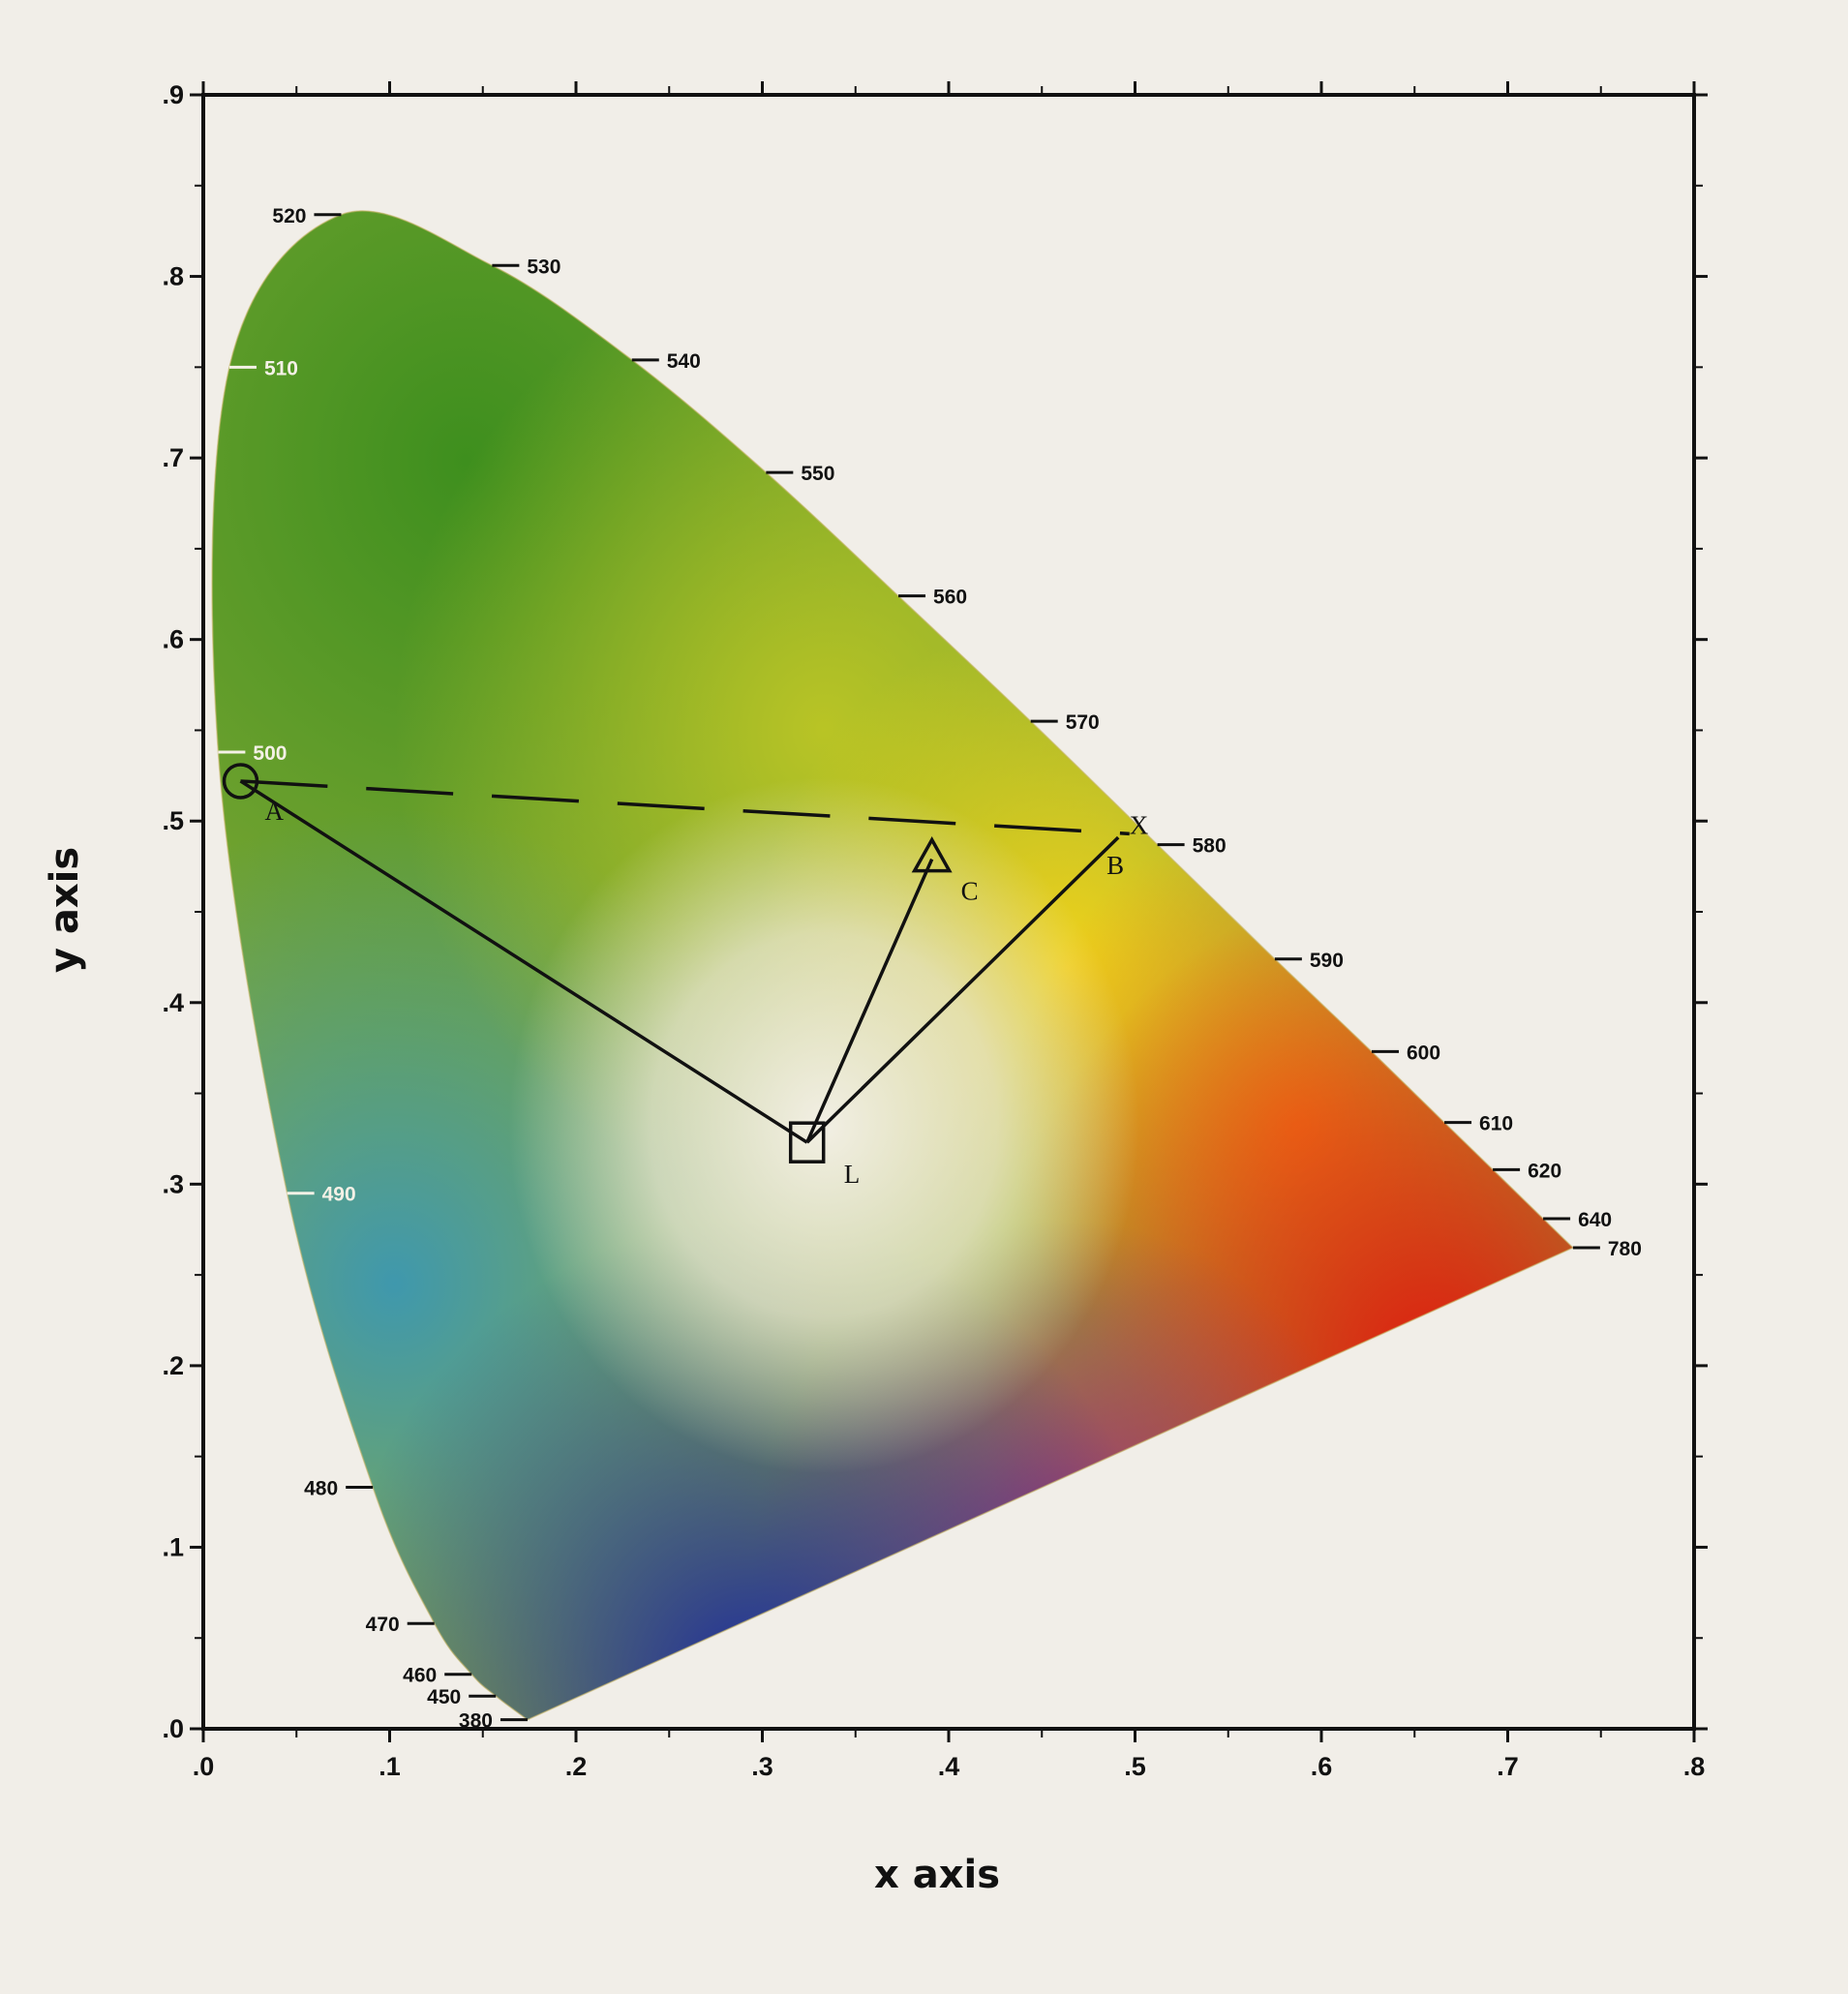  I want to click on wavelength-label: 480, so click(321, 1489).